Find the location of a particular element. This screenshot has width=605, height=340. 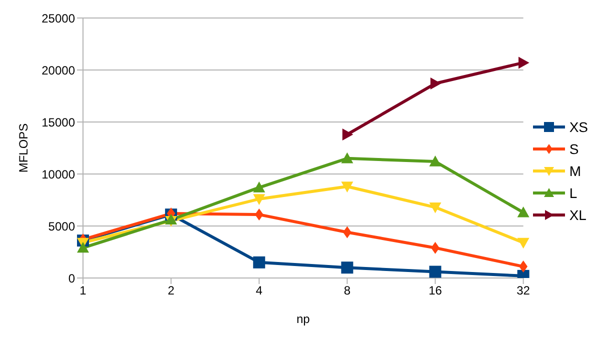

legend-label: L is located at coordinates (573, 192).